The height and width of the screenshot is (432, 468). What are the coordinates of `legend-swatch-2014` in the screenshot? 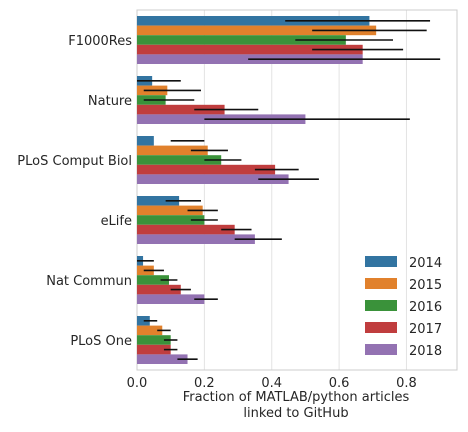 It's located at (381, 261).